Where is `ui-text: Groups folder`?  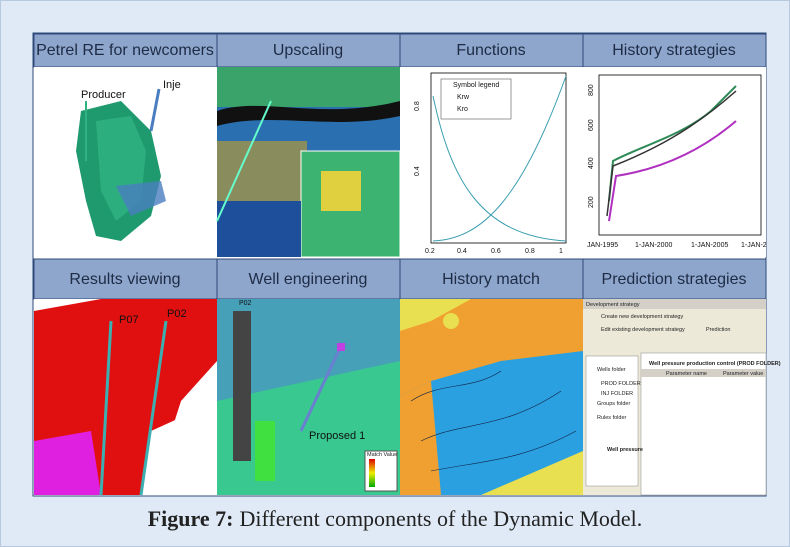
ui-text: Groups folder is located at coordinates (613, 404).